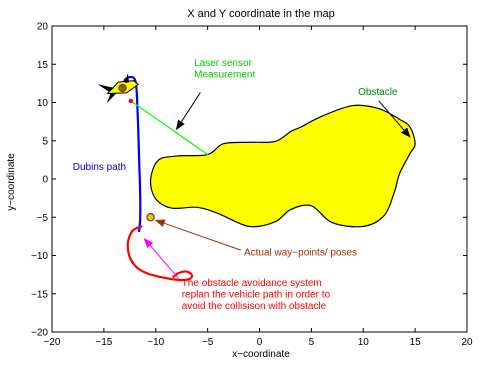  What do you see at coordinates (122, 88) in the screenshot?
I see `vehicle-position-marker` at bounding box center [122, 88].